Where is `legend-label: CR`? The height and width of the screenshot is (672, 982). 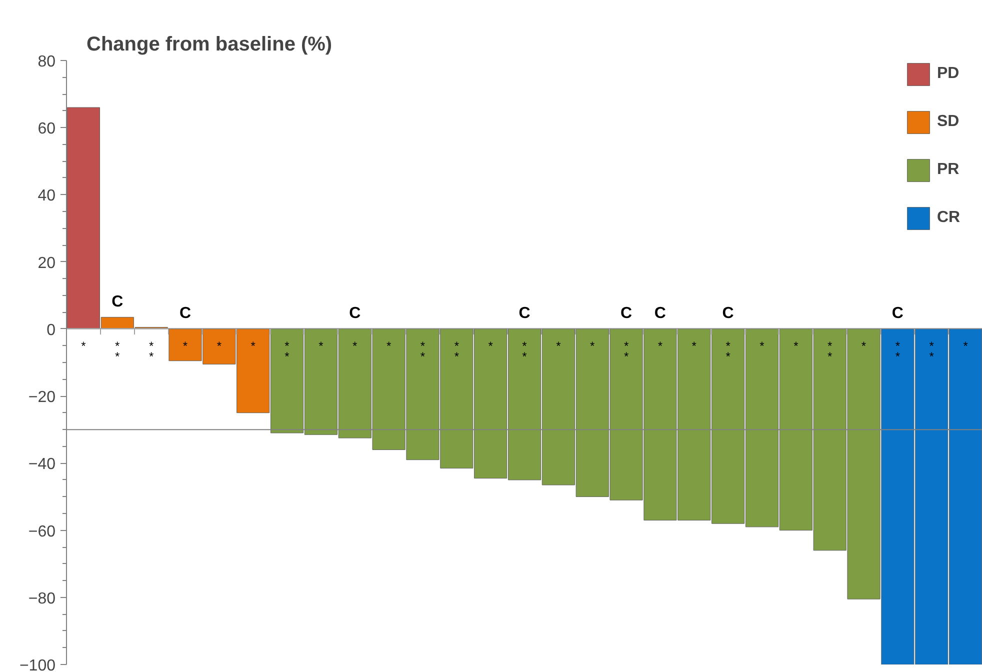
legend-label: CR is located at coordinates (949, 218).